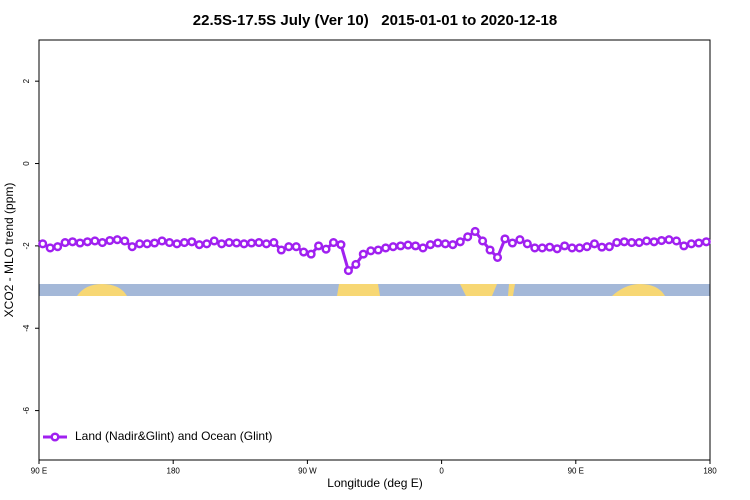  What do you see at coordinates (9, 250) in the screenshot?
I see `y-axis-label: XCO2 - MLO trend (ppm)` at bounding box center [9, 250].